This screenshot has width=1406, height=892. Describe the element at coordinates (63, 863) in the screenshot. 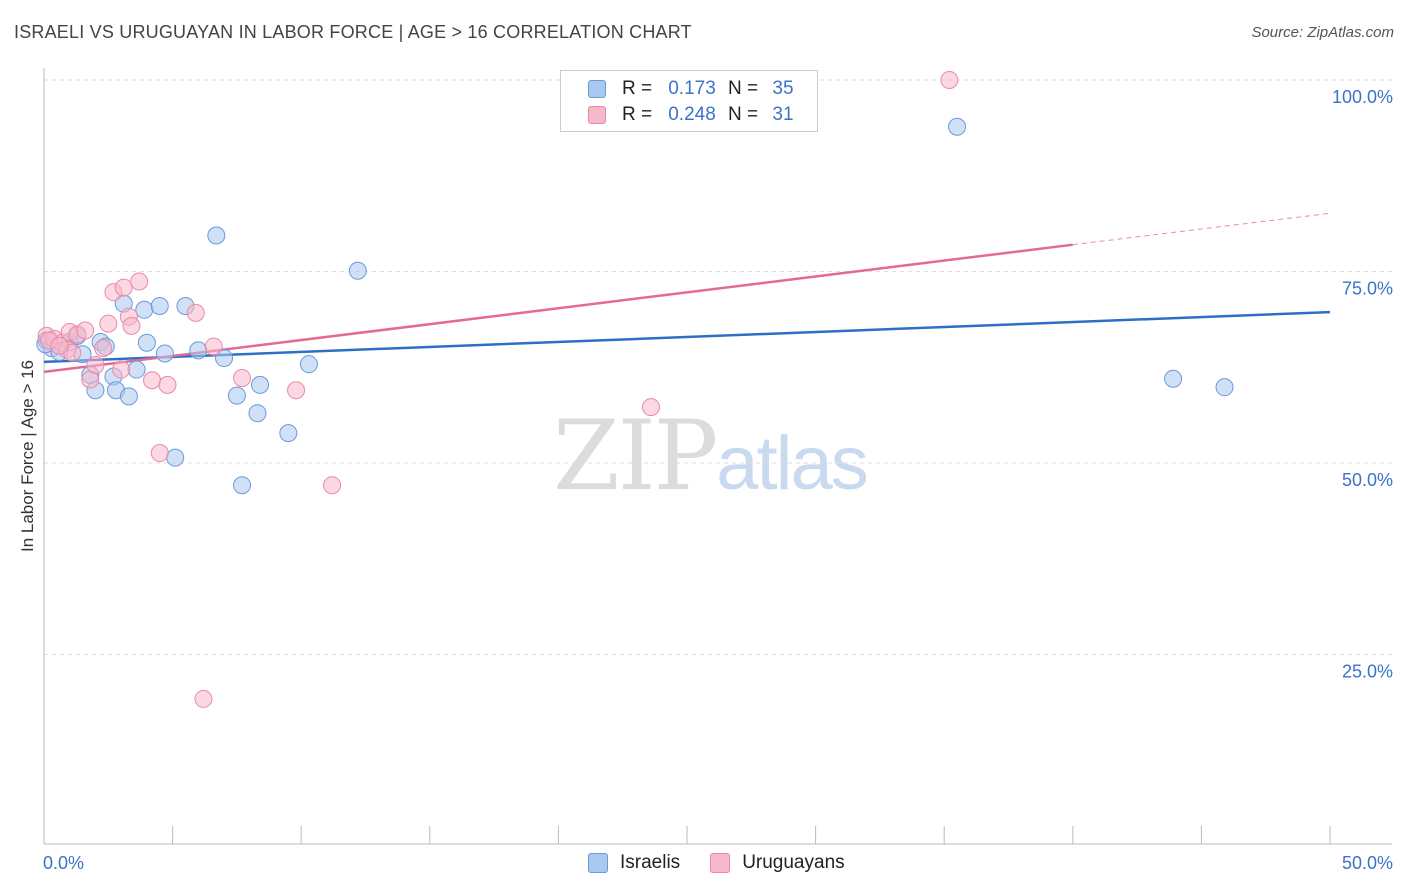

I see `x-tick-label-min: 0.0%` at that location.